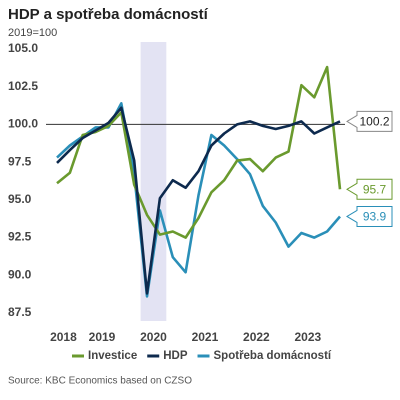  What do you see at coordinates (273, 356) in the screenshot?
I see `legend-label: Spotřeba domácností` at bounding box center [273, 356].